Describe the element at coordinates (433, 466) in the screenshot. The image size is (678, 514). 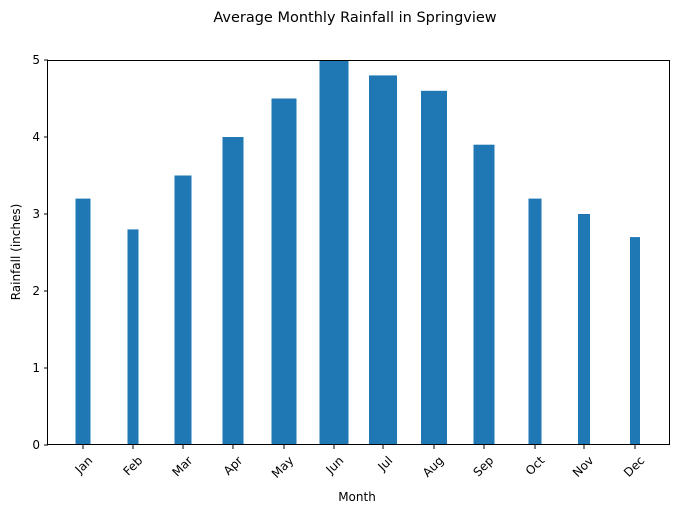
I see `x-tick-label-aug: Aug` at that location.